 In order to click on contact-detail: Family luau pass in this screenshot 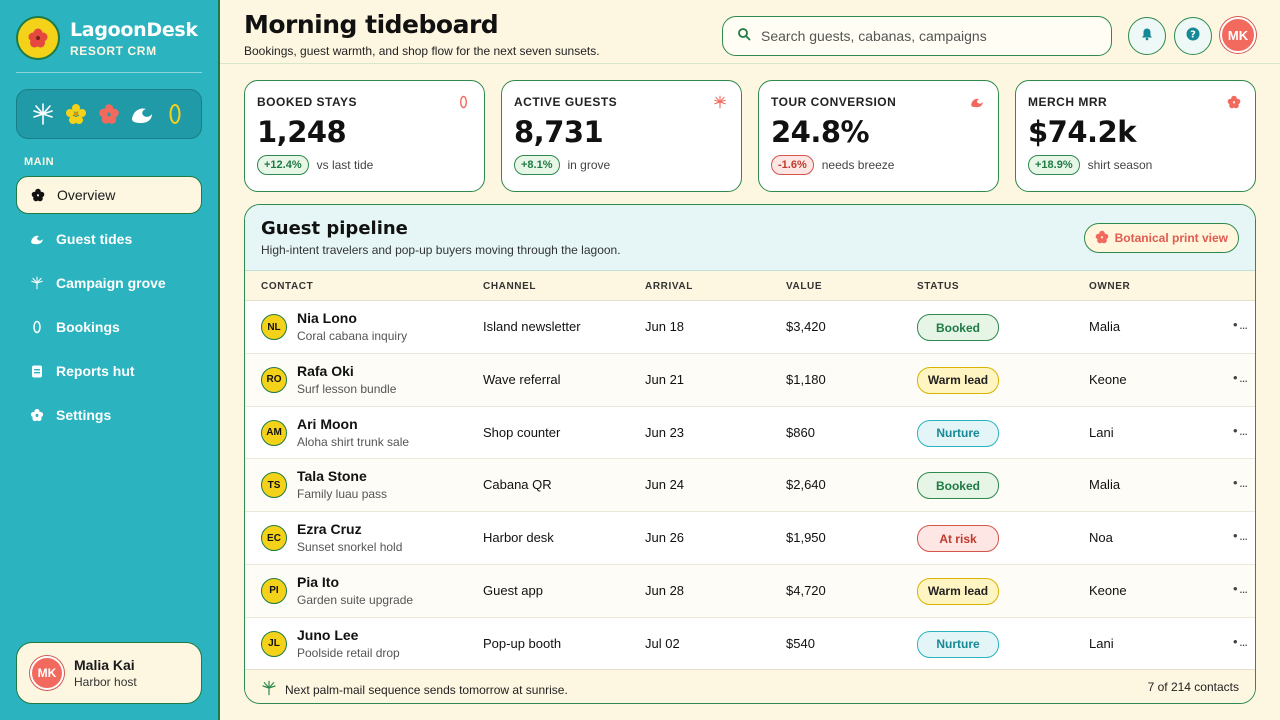, I will do `click(342, 494)`.